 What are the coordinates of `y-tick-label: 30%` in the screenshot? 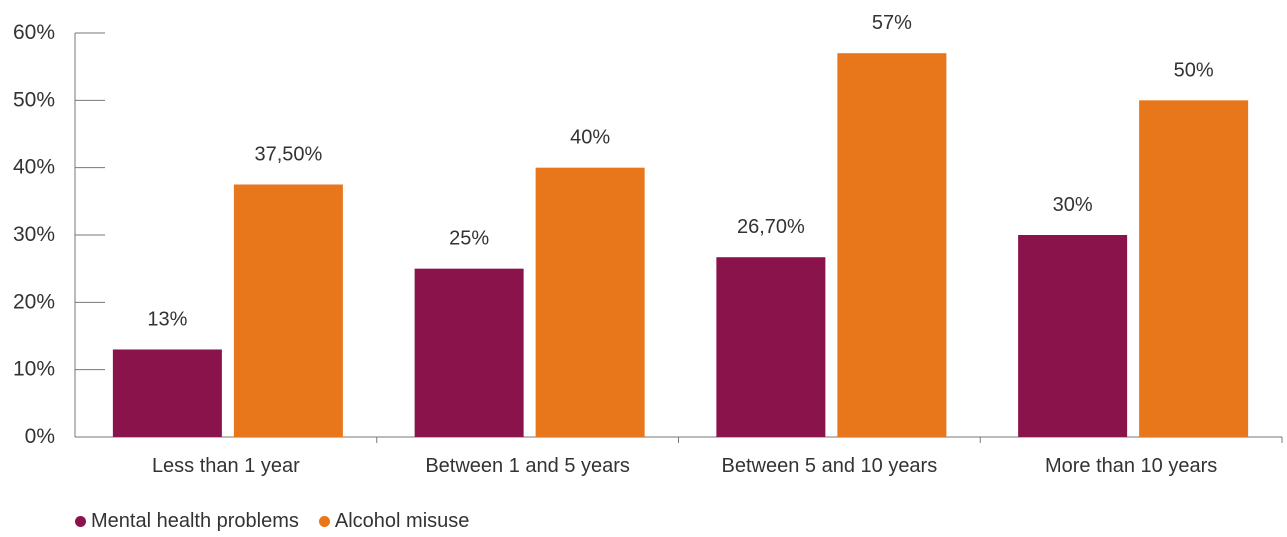 It's located at (34, 234).